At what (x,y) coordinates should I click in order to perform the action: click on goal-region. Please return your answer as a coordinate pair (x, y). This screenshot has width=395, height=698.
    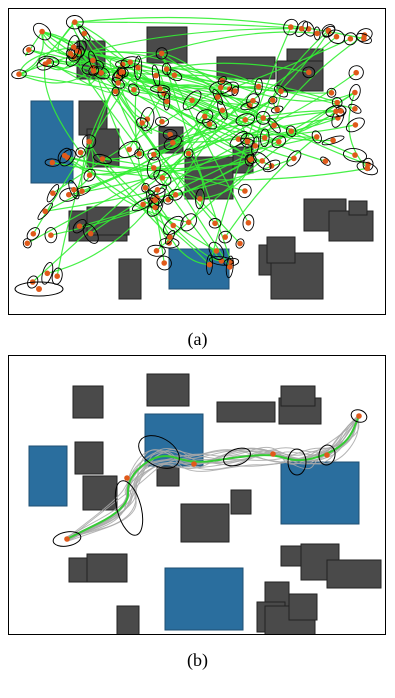
    Looking at the image, I should click on (199, 269).